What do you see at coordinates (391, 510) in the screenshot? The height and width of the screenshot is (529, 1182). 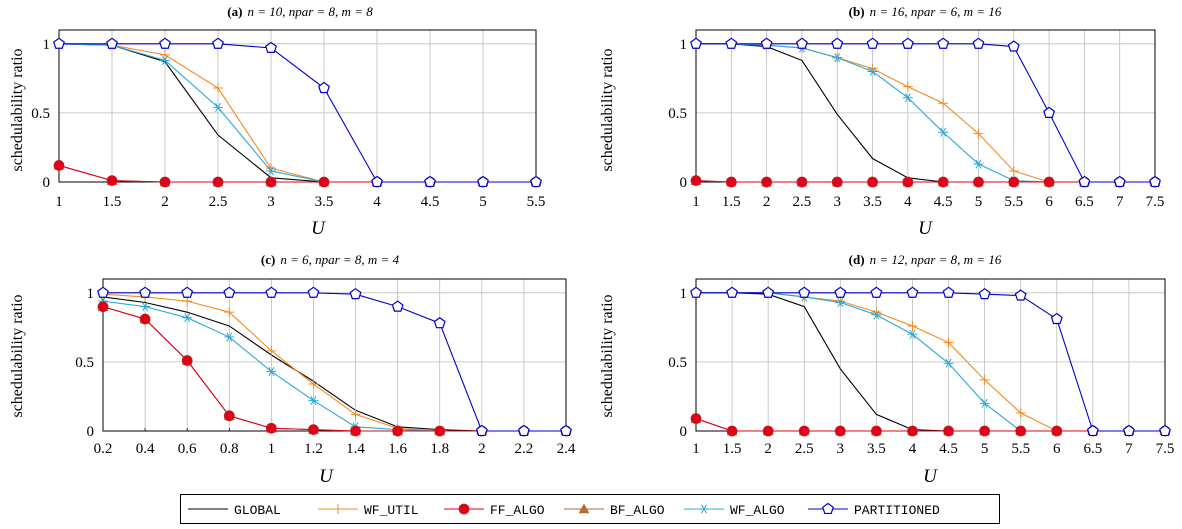 I see `legend-label: WF_UTIL` at bounding box center [391, 510].